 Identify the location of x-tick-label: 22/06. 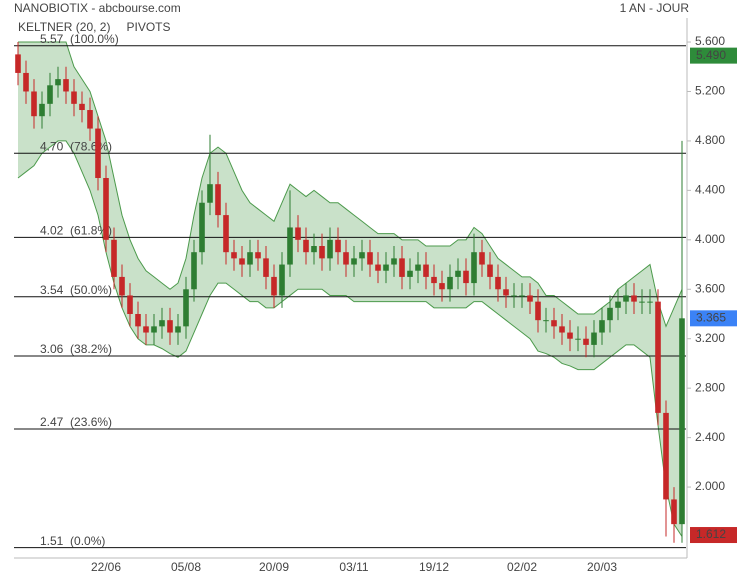
(106, 567).